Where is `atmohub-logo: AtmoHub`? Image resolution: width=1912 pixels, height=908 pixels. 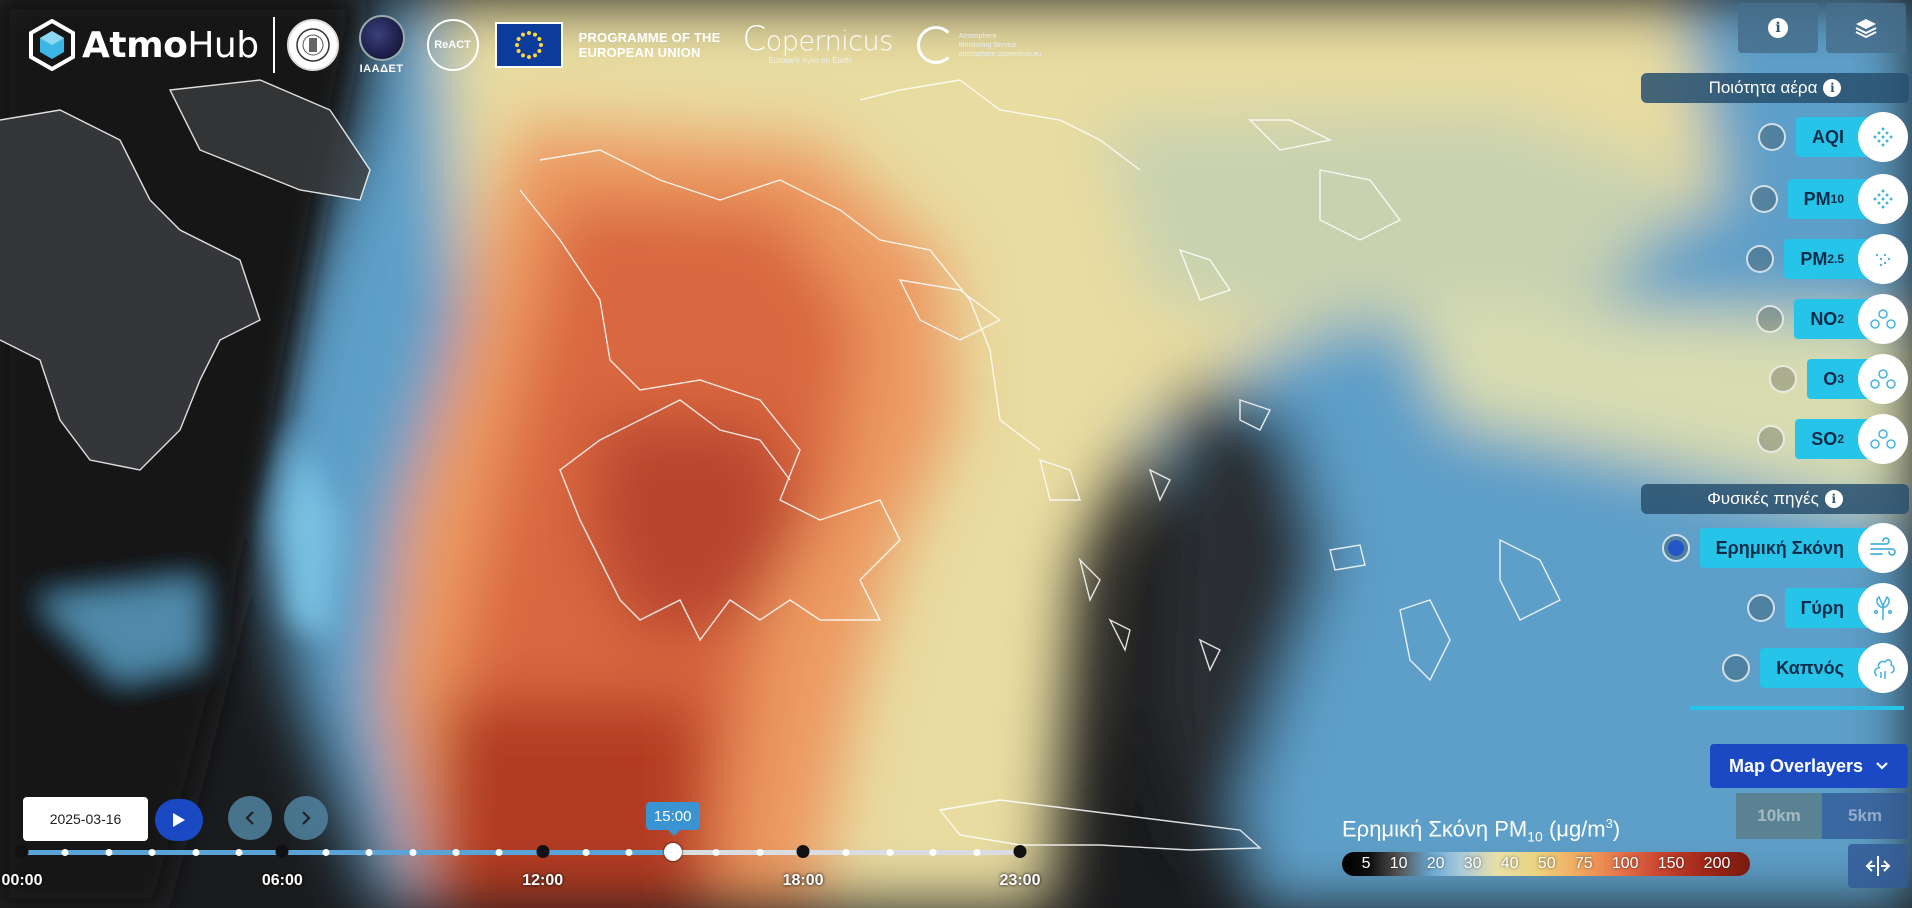
atmohub-logo: AtmoHub is located at coordinates (143, 45).